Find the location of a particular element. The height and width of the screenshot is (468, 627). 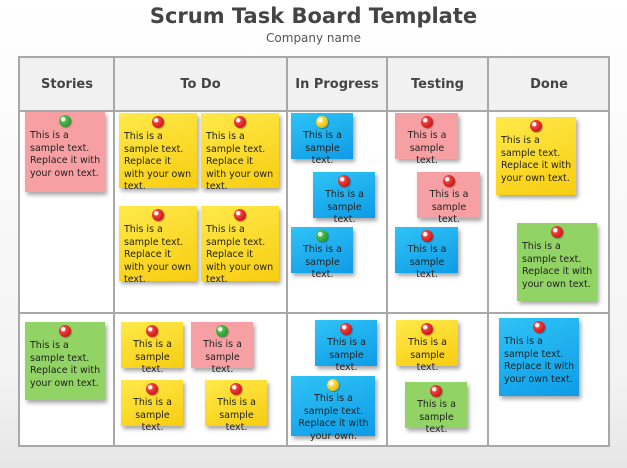

row-divider is located at coordinates (314, 313).